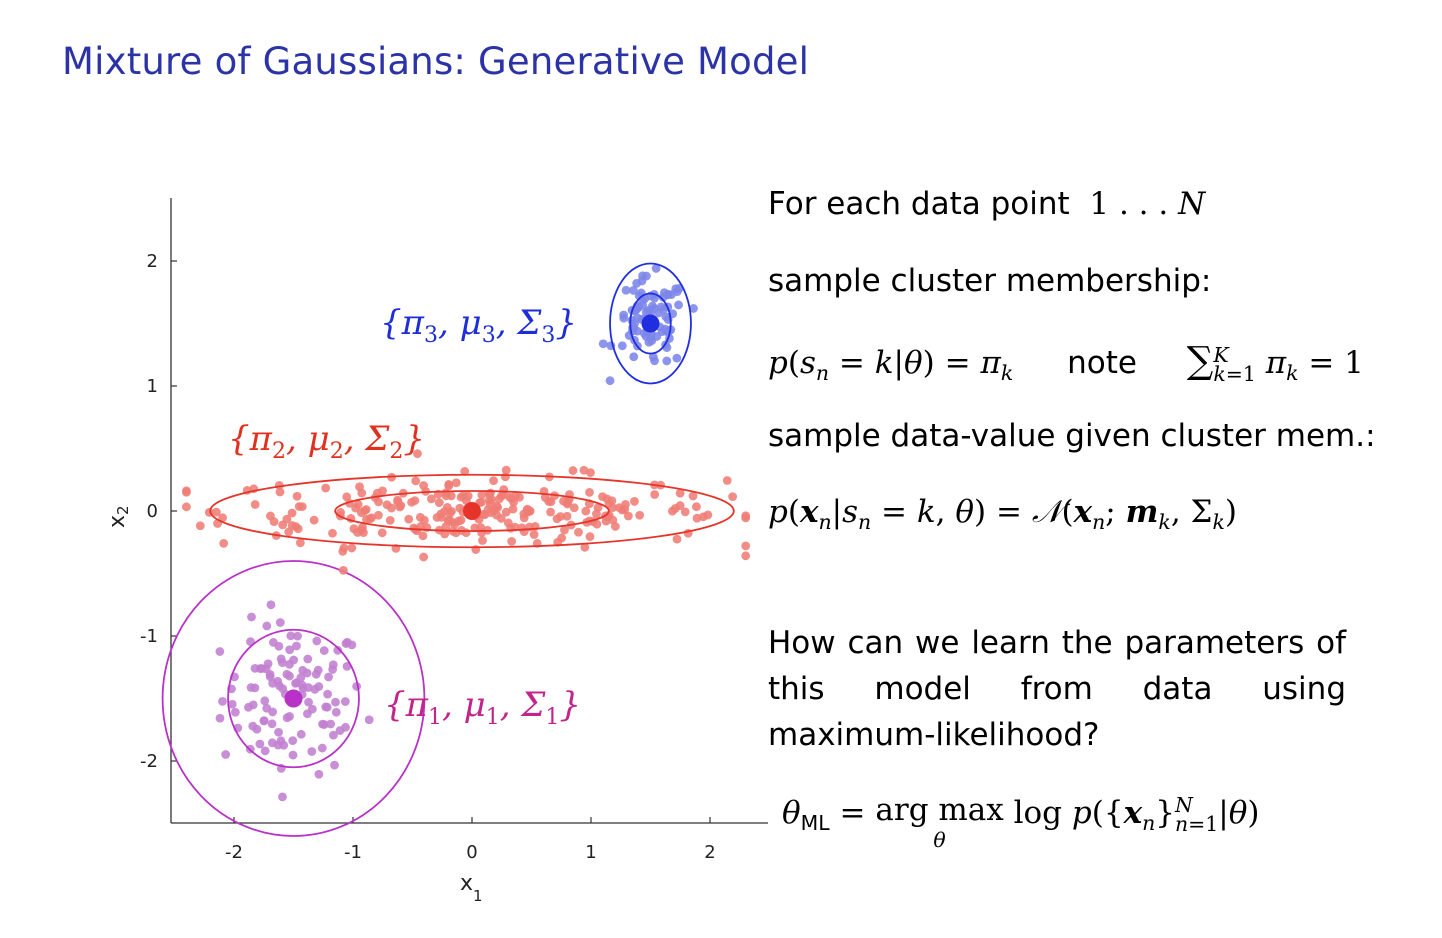  What do you see at coordinates (471, 852) in the screenshot?
I see `x-tick-label: 0` at bounding box center [471, 852].